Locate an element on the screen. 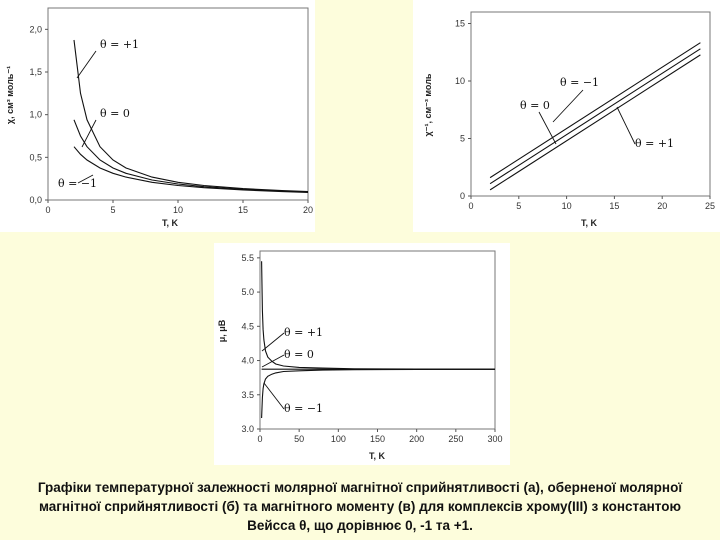 This screenshot has height=540, width=720. y-tick-label-b: 0 is located at coordinates (462, 196).